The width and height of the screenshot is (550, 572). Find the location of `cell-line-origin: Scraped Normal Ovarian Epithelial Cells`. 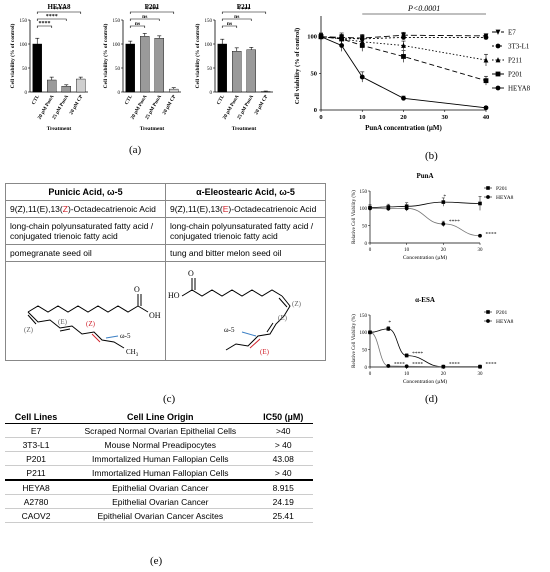

cell-line-origin: Scraped Normal Ovarian Epithelial Cells is located at coordinates (160, 430).